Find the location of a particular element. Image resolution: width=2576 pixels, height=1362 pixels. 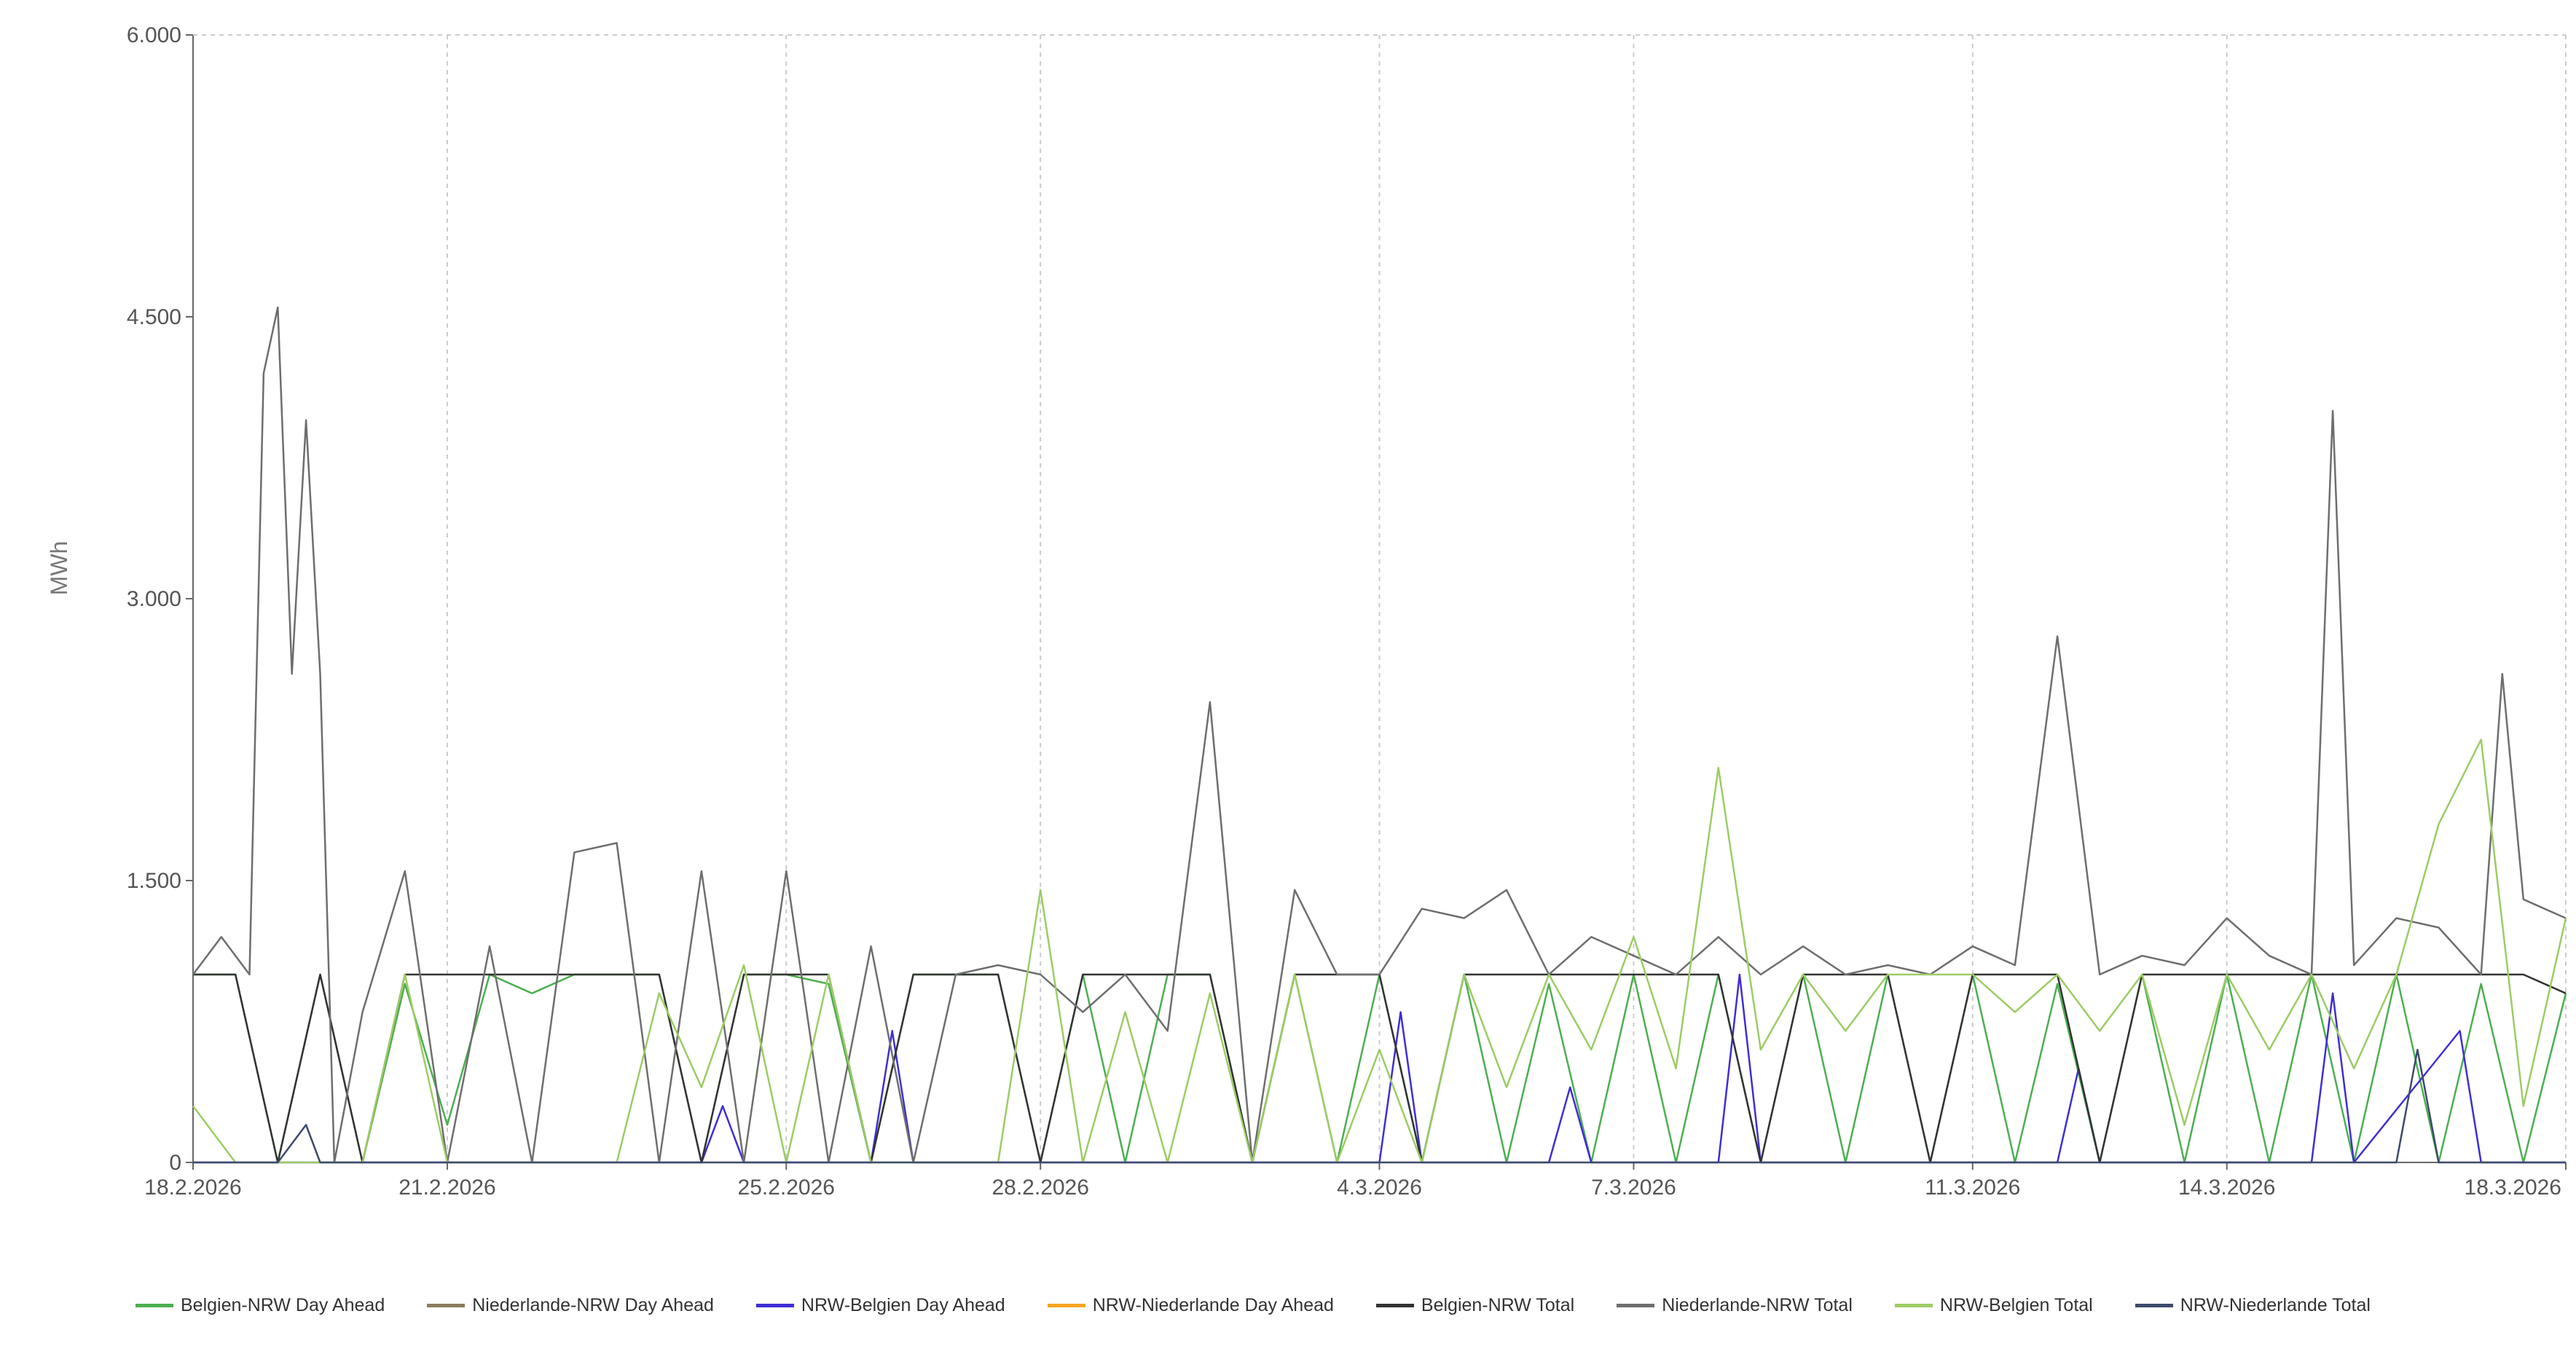

y-tick-label: 6.000 is located at coordinates (154, 35).